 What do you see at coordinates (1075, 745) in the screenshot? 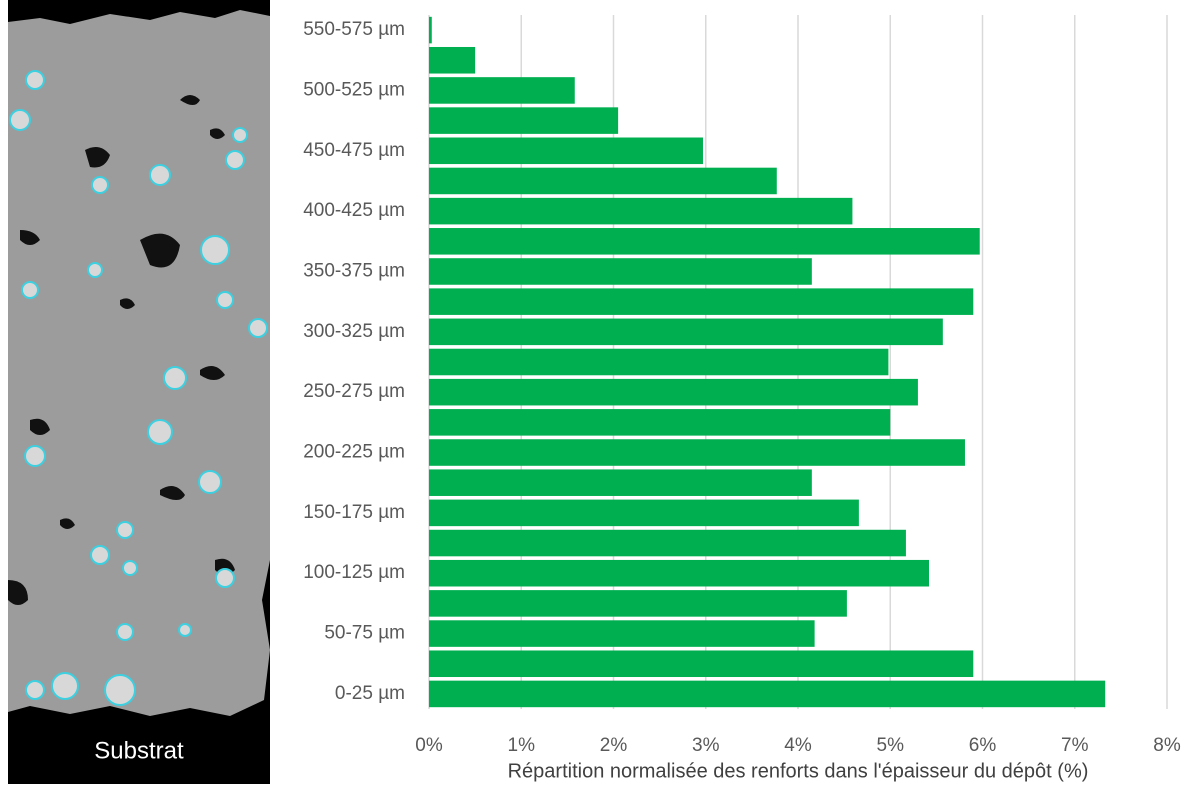
I see `x-tick-label: 7%` at bounding box center [1075, 745].